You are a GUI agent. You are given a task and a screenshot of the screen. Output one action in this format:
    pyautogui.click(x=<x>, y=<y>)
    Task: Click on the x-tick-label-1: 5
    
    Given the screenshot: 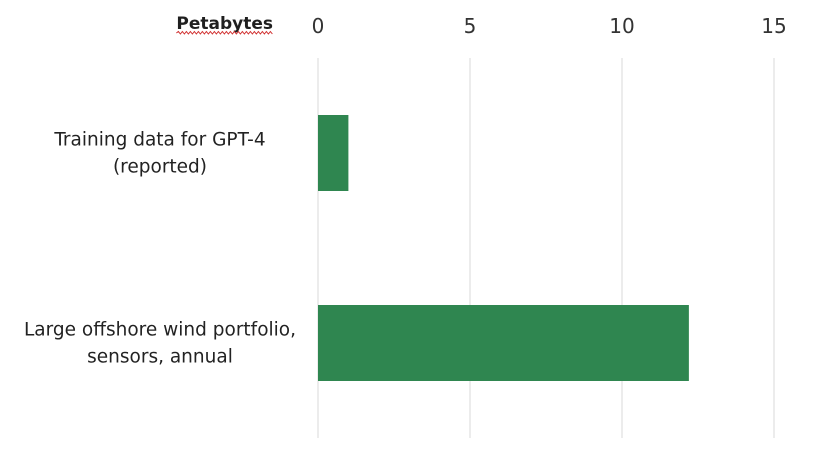 What is the action you would take?
    pyautogui.click(x=470, y=26)
    